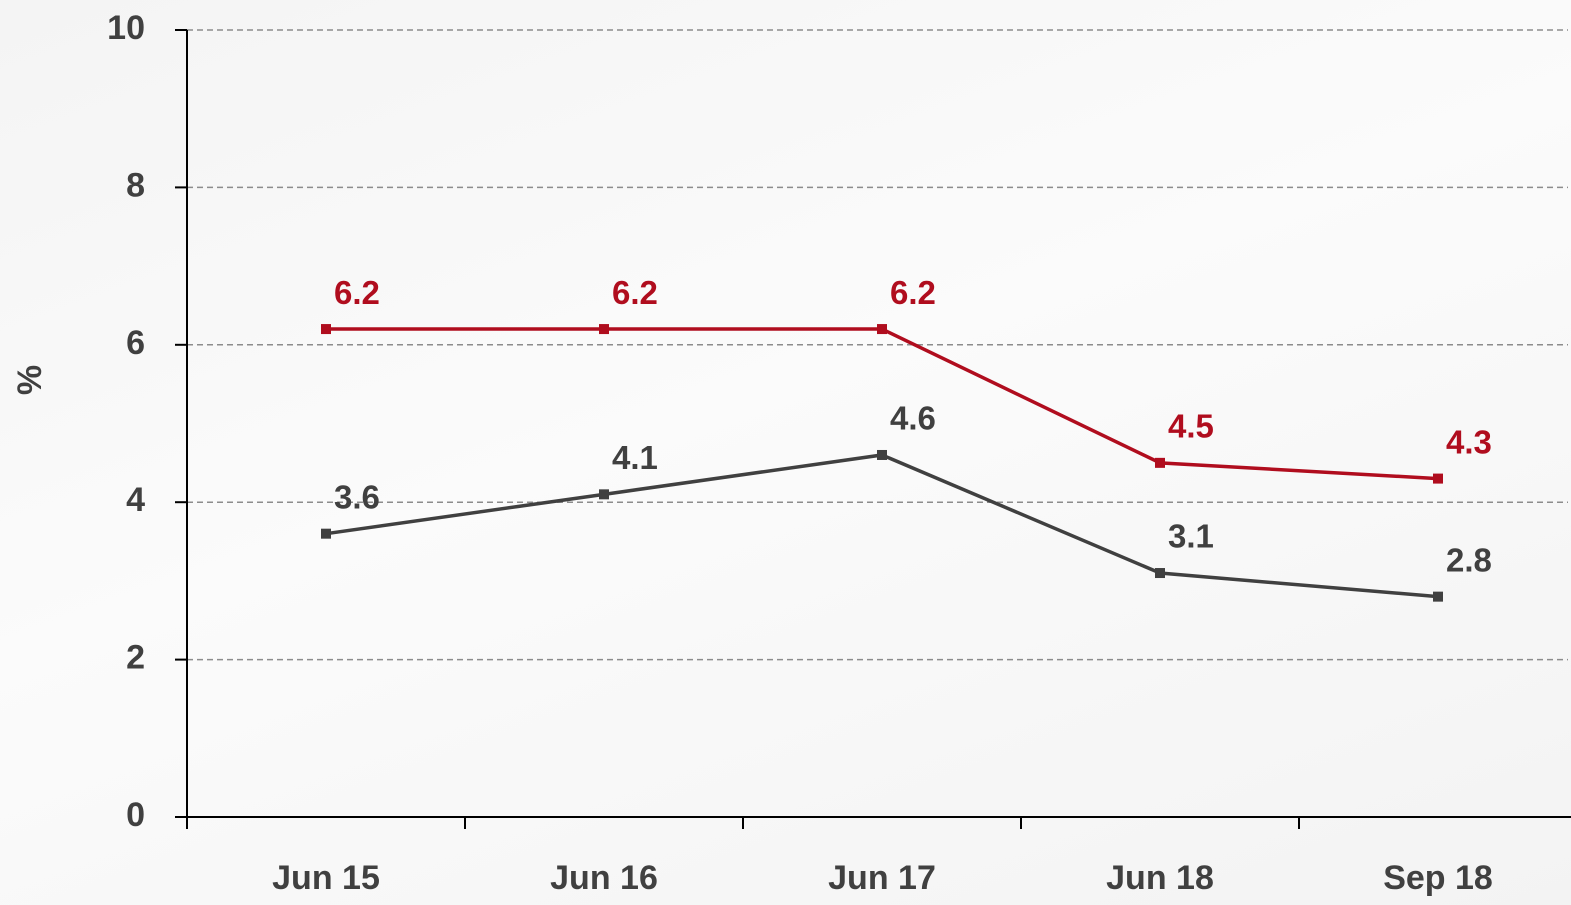  What do you see at coordinates (1191, 426) in the screenshot?
I see `data-label: 4.5` at bounding box center [1191, 426].